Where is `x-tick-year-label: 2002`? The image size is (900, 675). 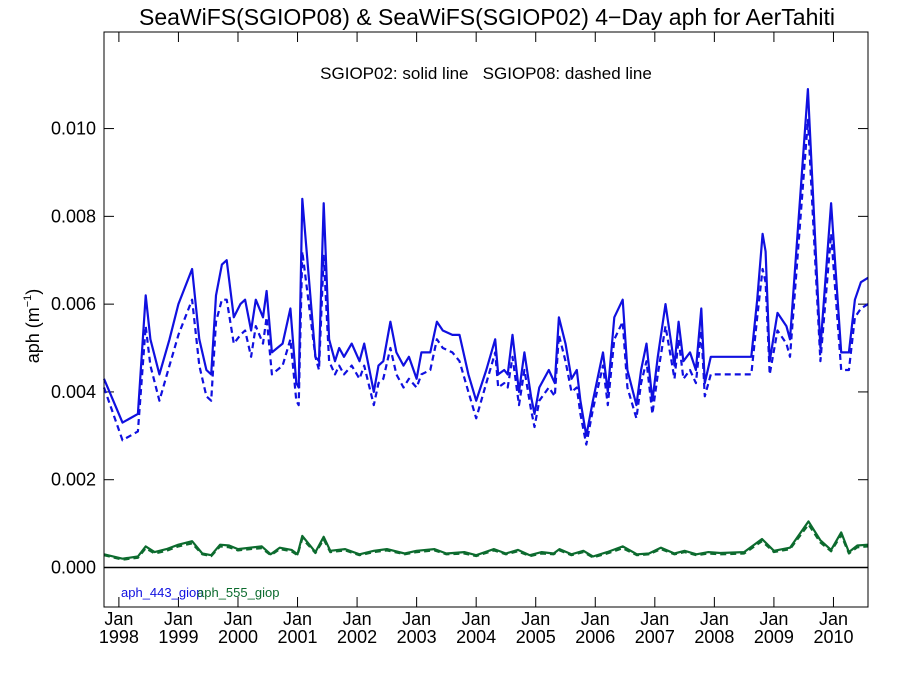
x-tick-year-label: 2002 is located at coordinates (357, 637).